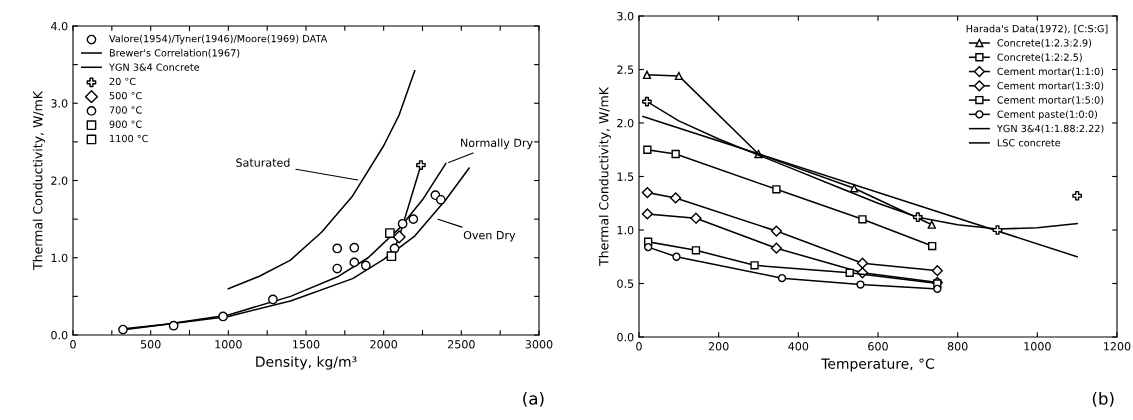 This screenshot has width=1133, height=420. Describe the element at coordinates (625, 176) in the screenshot. I see `y-tick-label: 1.5` at that location.